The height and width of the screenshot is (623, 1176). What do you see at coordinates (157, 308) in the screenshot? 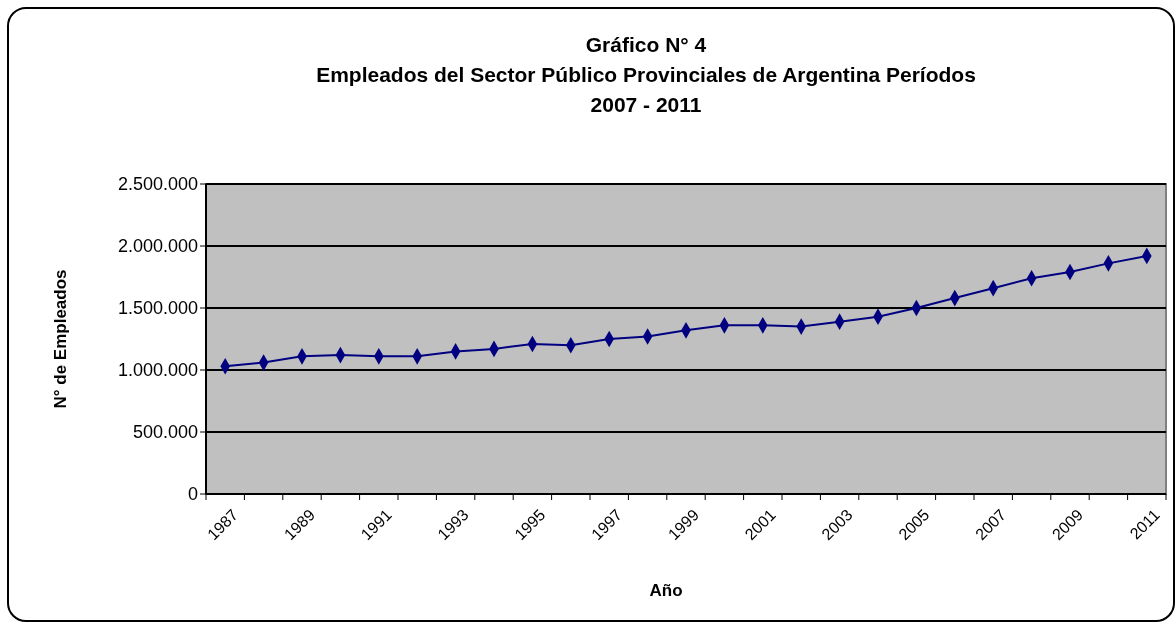
I see `y-tick-label: 1.500.000` at bounding box center [157, 308].